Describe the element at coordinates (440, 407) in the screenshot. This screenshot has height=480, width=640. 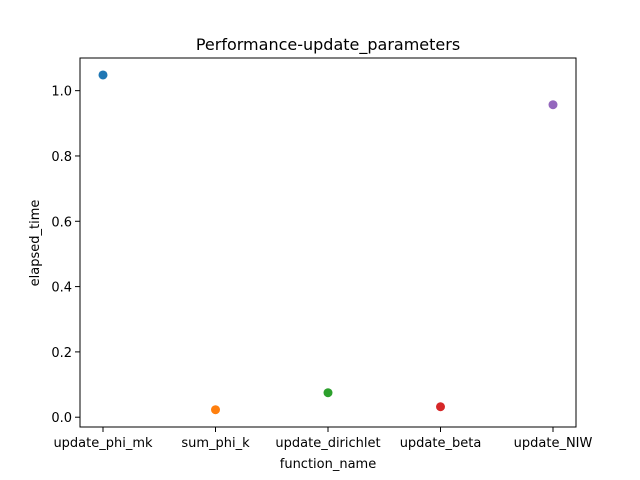
I see `data-point-update-beta` at that location.